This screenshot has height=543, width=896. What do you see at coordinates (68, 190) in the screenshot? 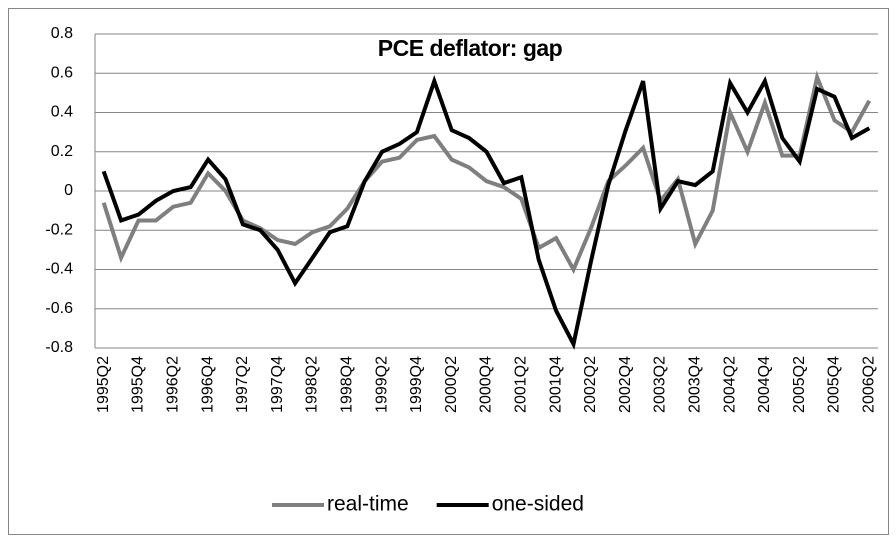
I see `y-tick-label: 0` at bounding box center [68, 190].